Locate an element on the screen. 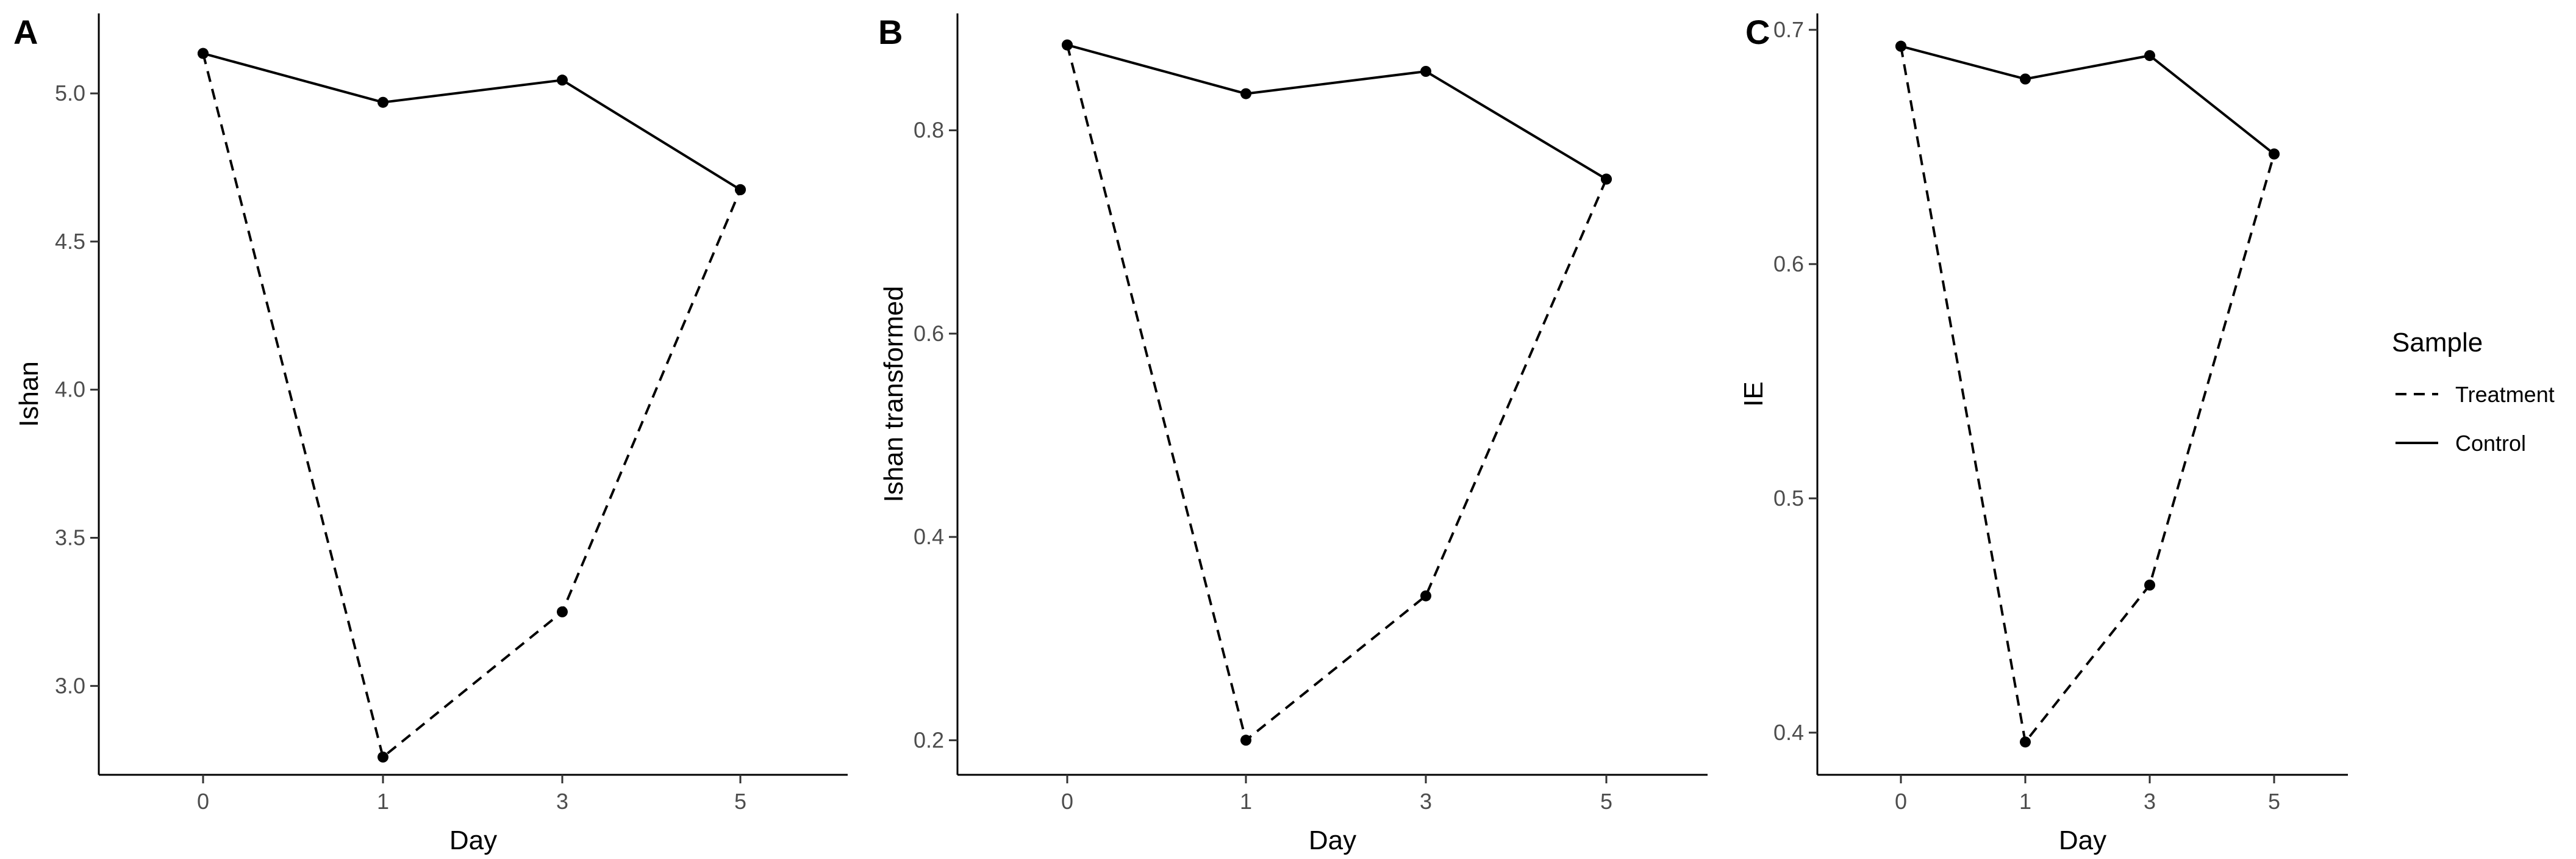 The image size is (2576, 859). y-axis-title: Ishan transformed is located at coordinates (894, 394).